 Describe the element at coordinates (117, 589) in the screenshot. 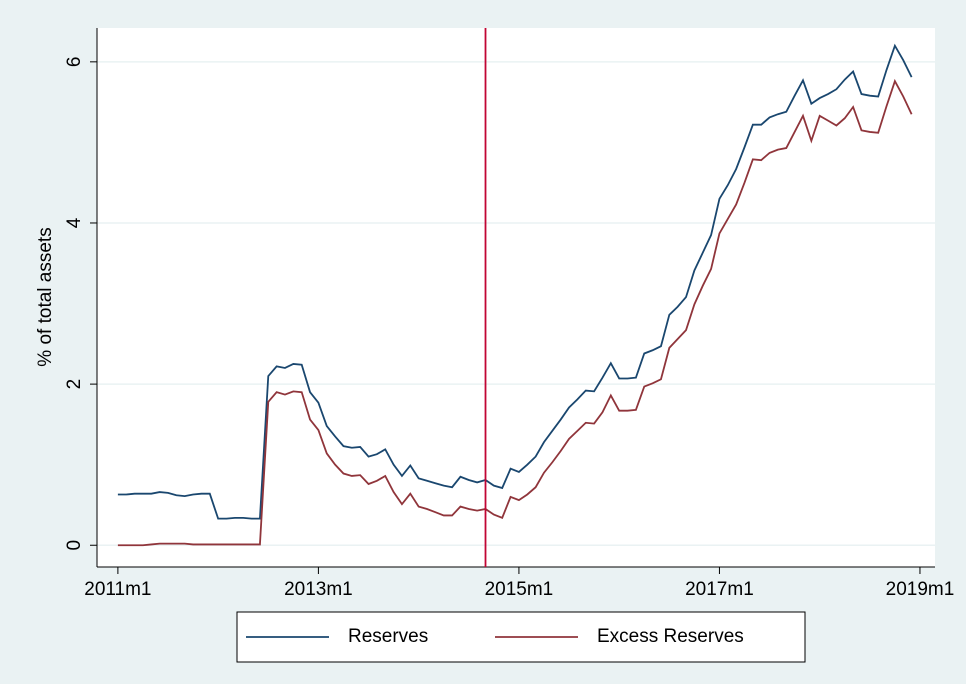

I see `x-tick-label: 2011m1` at that location.